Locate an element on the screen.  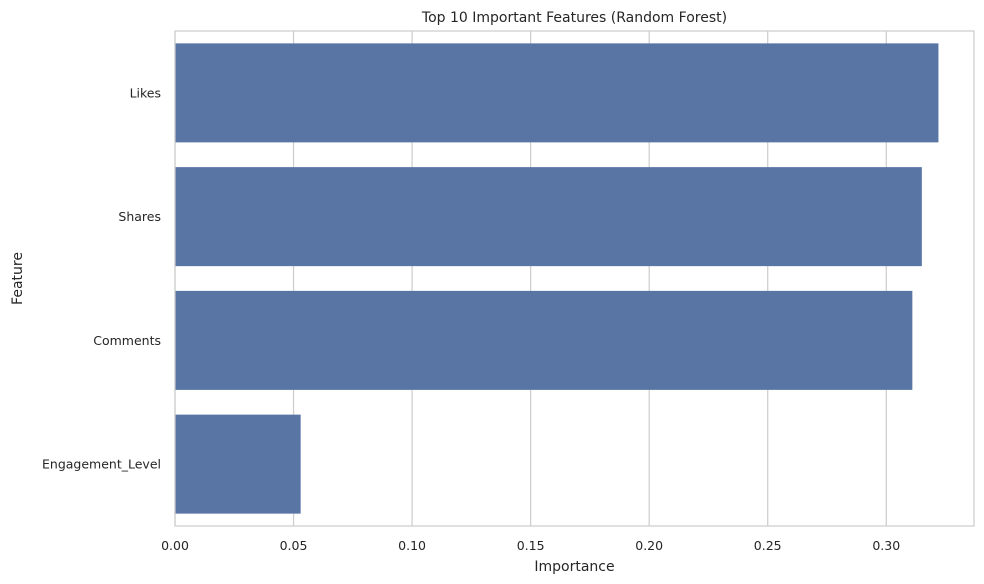
x-tick-label: 0.20 is located at coordinates (649, 545).